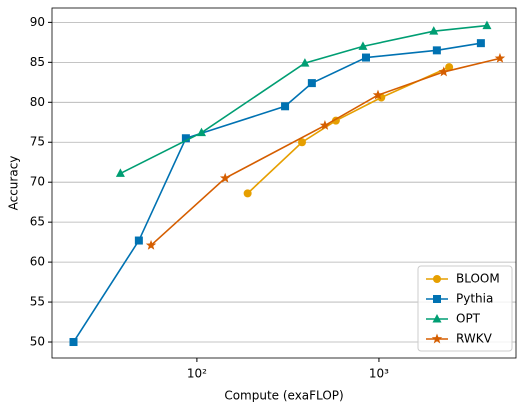 Image resolution: width=531 pixels, height=414 pixels. What do you see at coordinates (37, 222) in the screenshot?
I see `y-tick-label: 65` at bounding box center [37, 222].